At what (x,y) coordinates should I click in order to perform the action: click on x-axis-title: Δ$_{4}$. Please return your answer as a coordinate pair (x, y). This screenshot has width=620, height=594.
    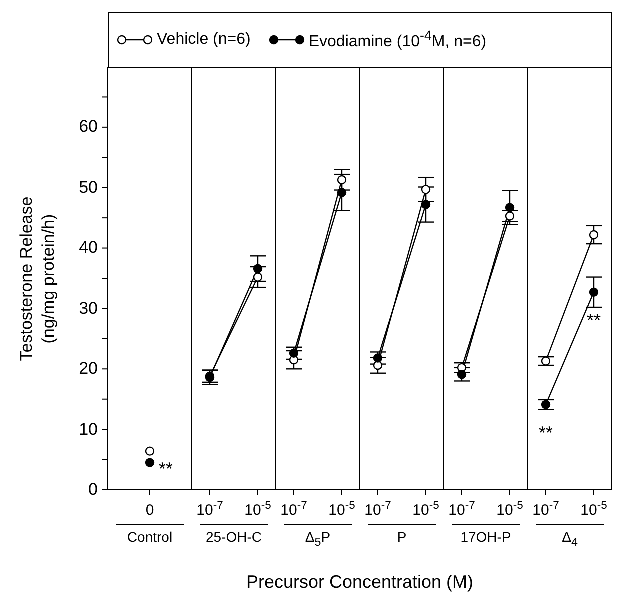
    Looking at the image, I should click on (570, 536).